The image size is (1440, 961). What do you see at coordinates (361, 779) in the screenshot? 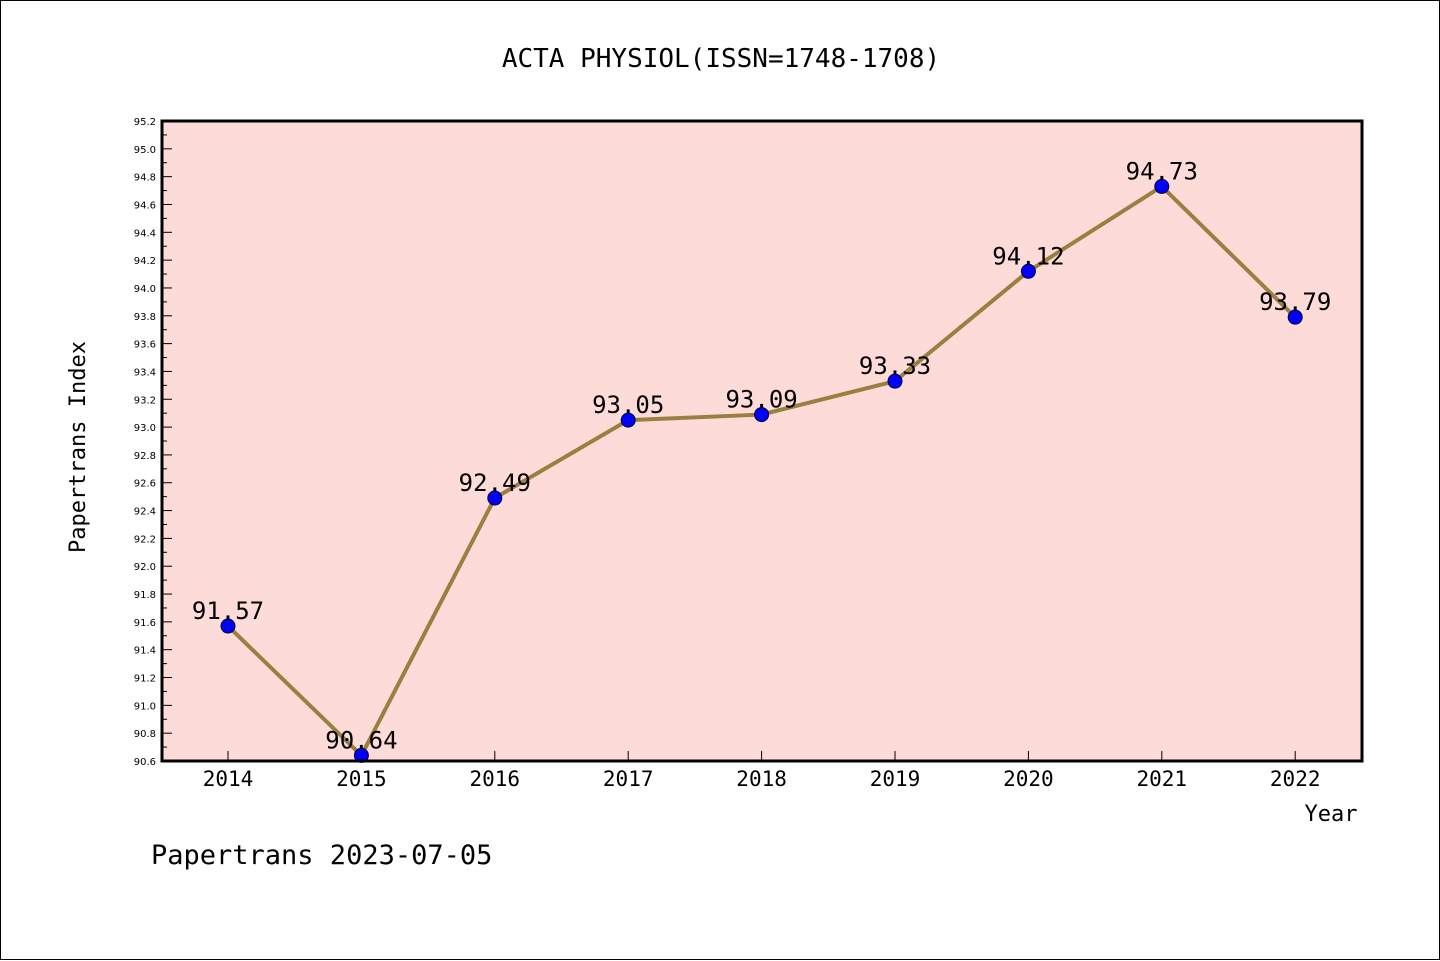
I see `x-tick-label: 2015` at bounding box center [361, 779].